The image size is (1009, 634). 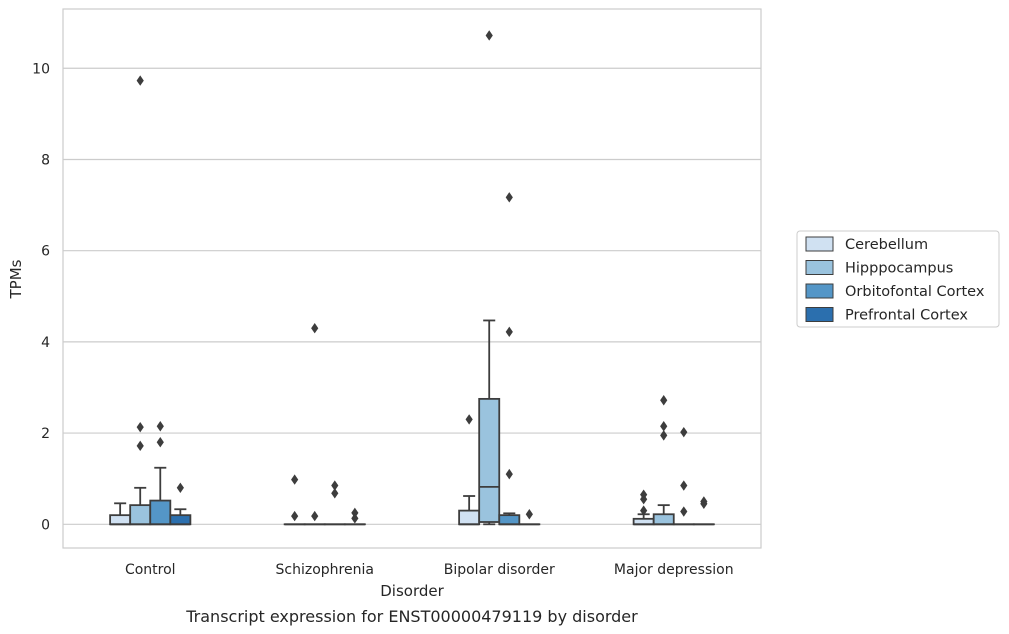 What do you see at coordinates (16, 279) in the screenshot?
I see `y-axis-label: TPMs` at bounding box center [16, 279].